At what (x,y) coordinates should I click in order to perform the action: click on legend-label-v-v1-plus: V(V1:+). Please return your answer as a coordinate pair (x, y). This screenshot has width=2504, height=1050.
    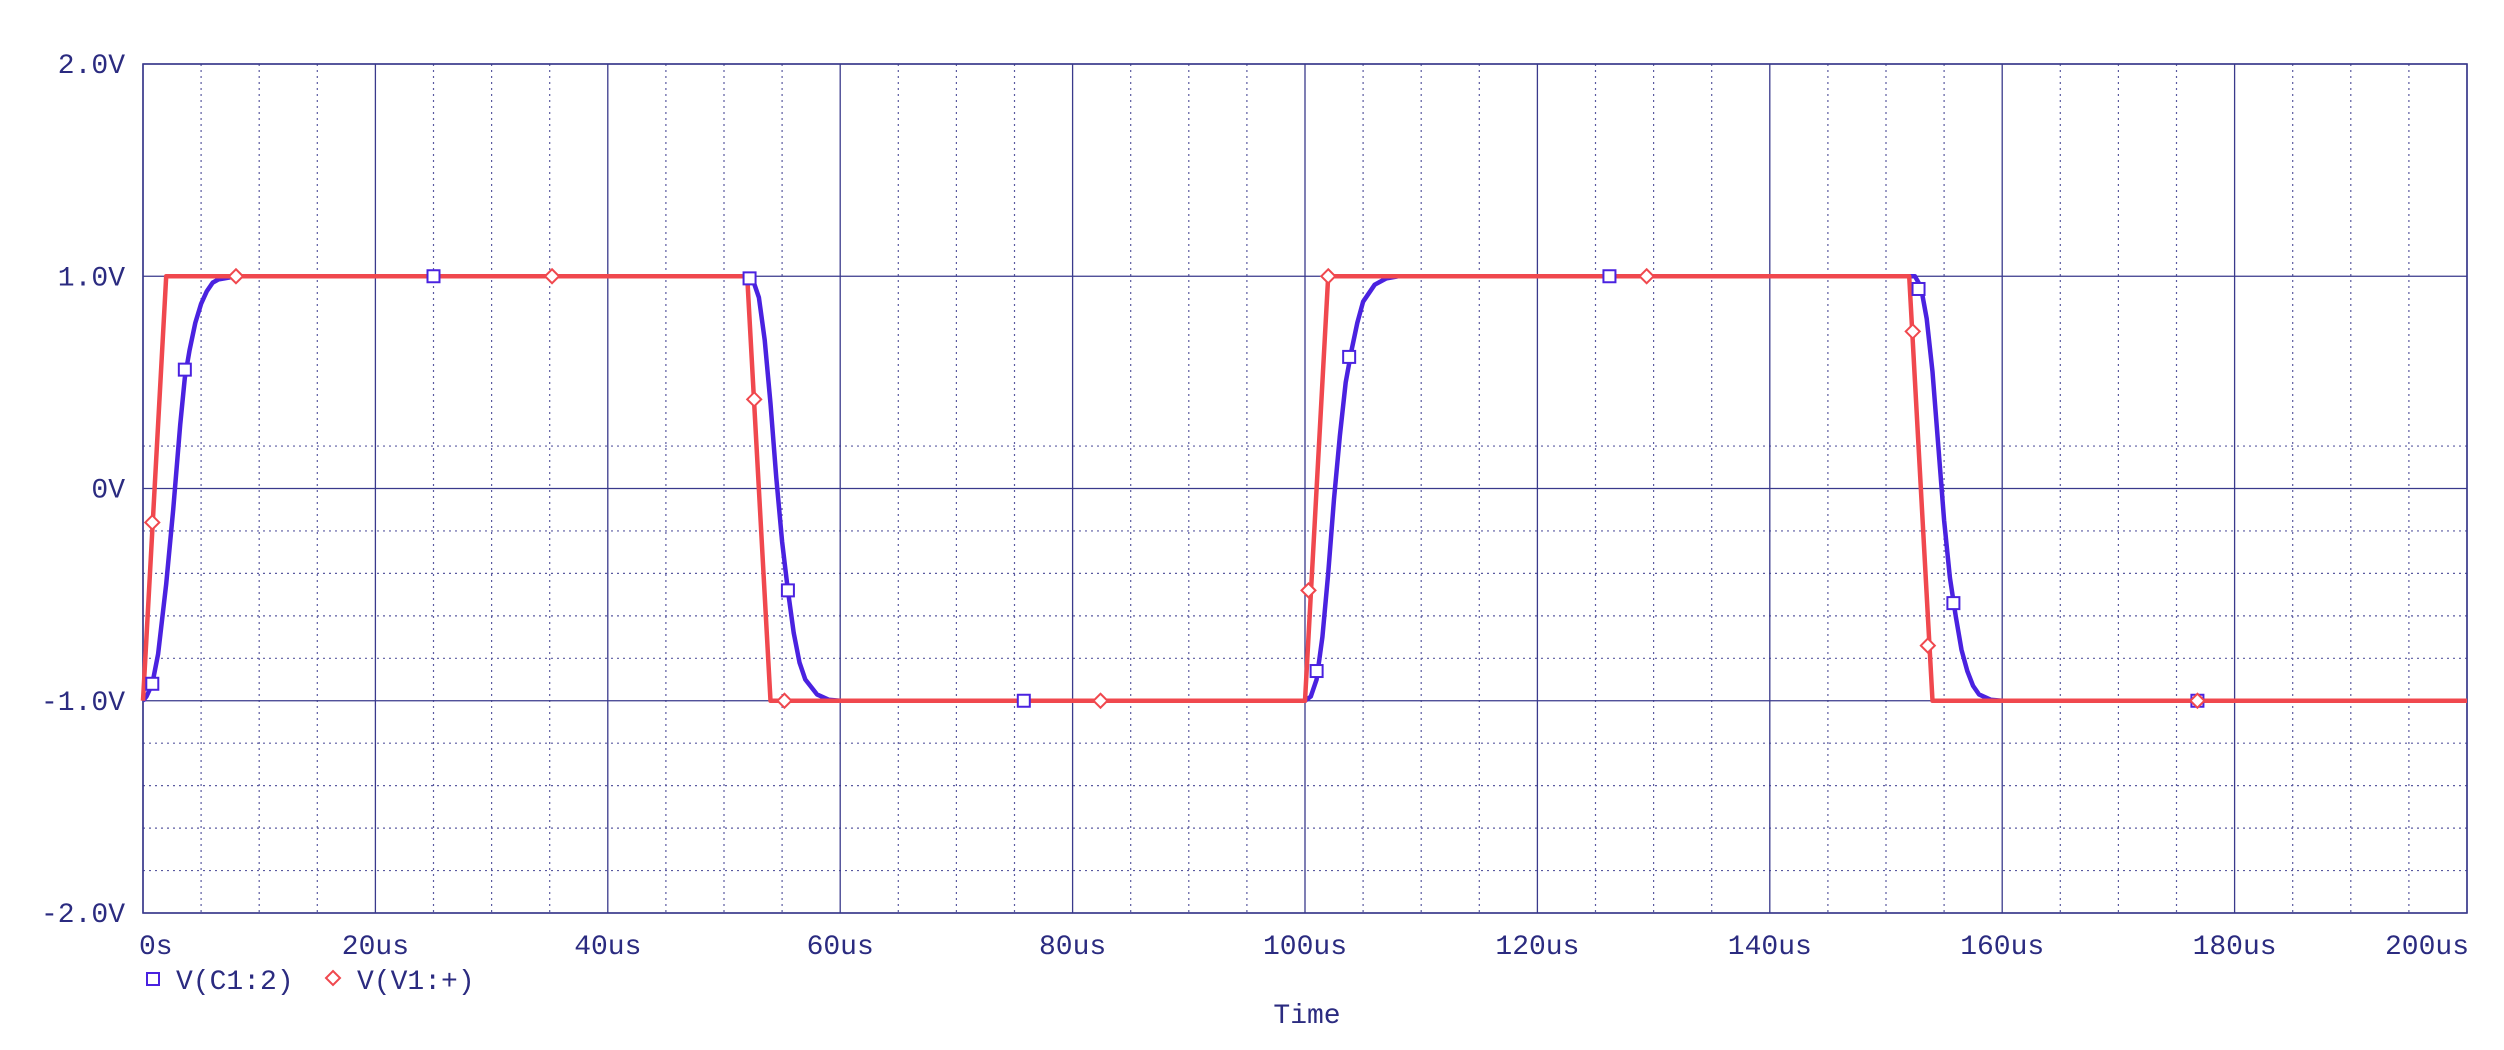
    Looking at the image, I should click on (416, 982).